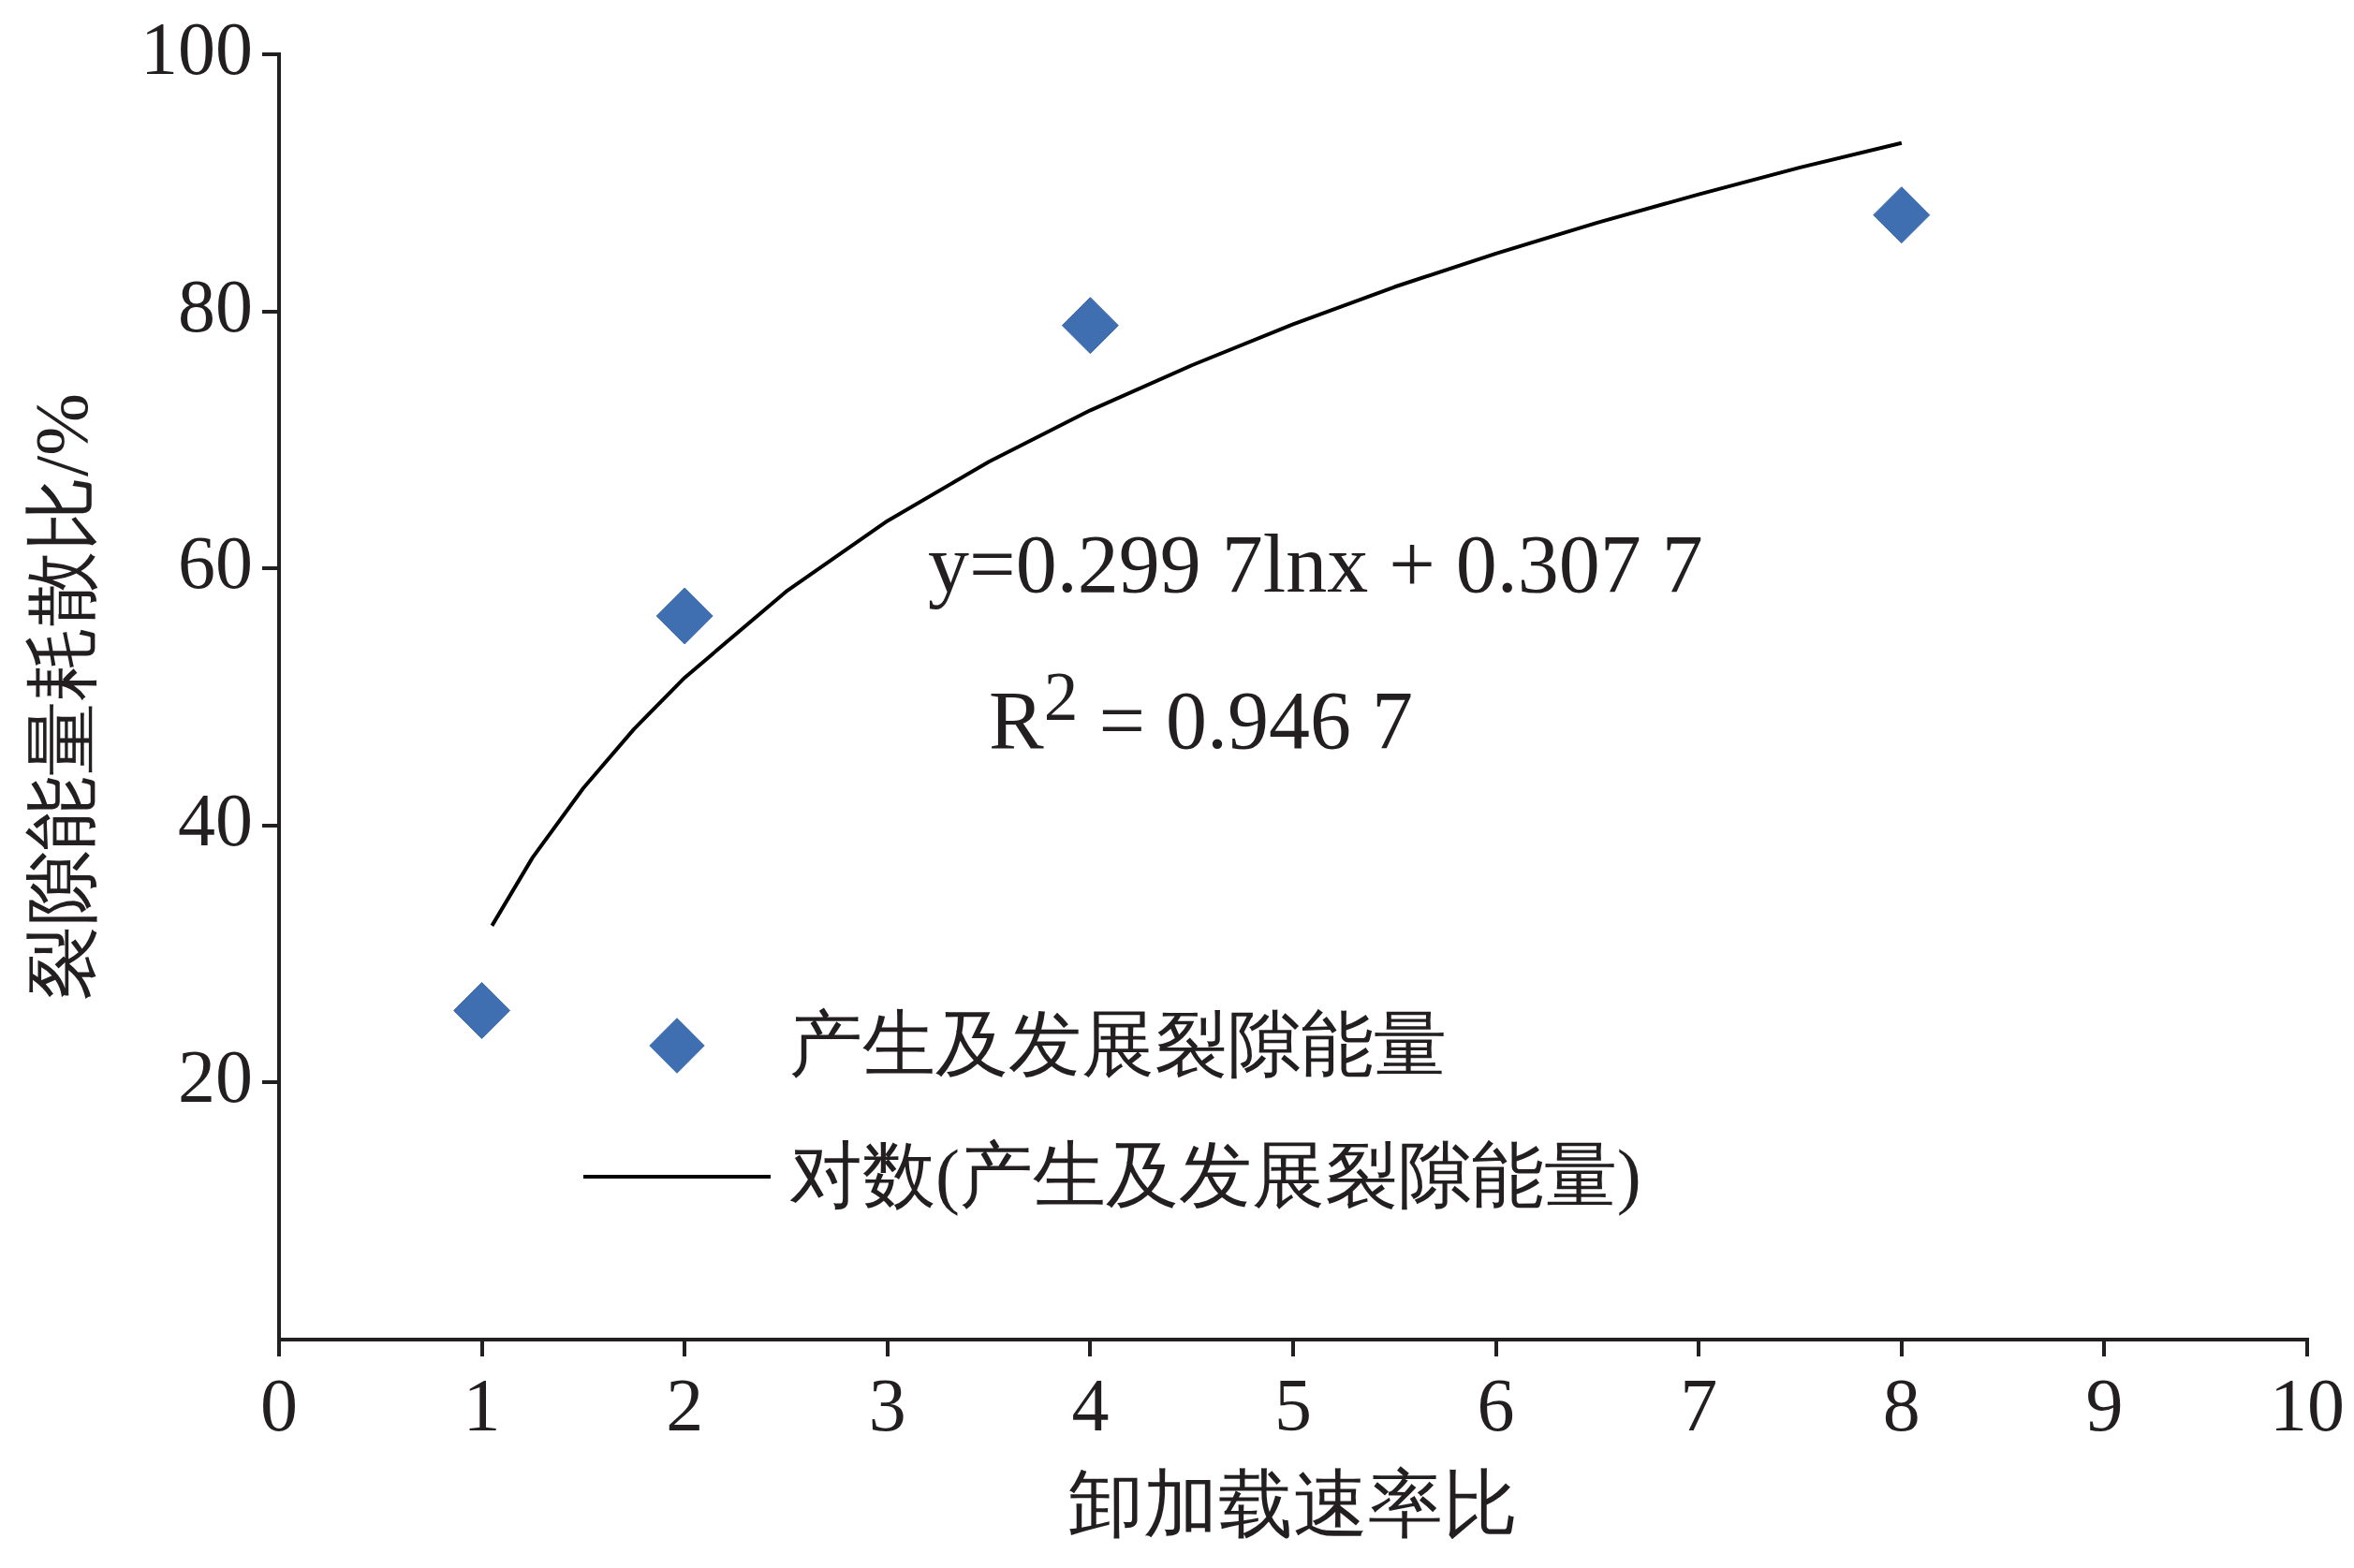  I want to click on annotation: y=0.299 7lnx + 0.307 7, so click(1315, 565).